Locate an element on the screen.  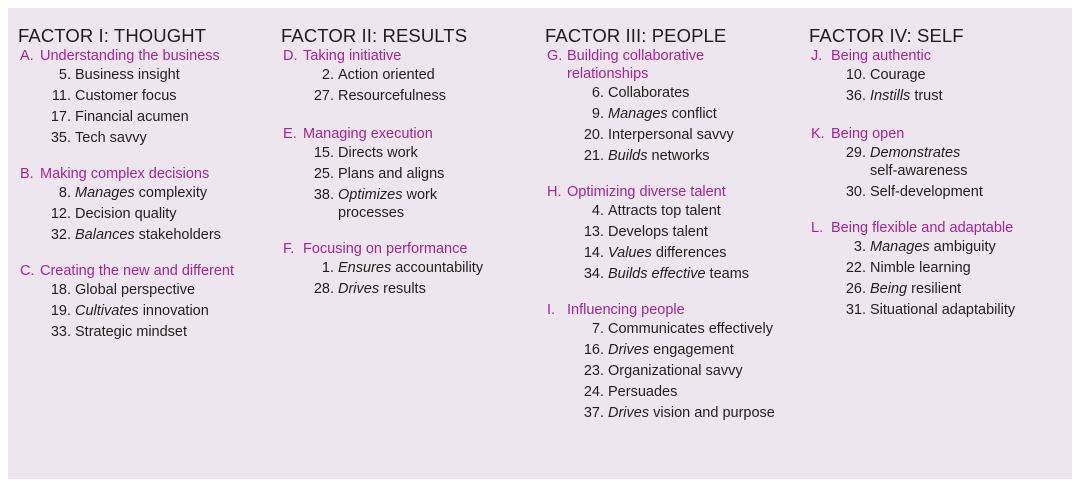
competency-item: 25. Plans and aligns is located at coordinates (411, 174).